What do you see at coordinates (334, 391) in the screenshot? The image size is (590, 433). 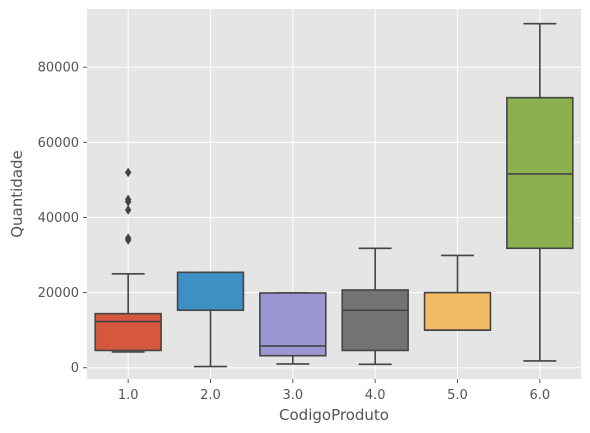 I see `x-axis-ticks: 1.0 2.0 3.0 4.0 5.0 6.0` at bounding box center [334, 391].